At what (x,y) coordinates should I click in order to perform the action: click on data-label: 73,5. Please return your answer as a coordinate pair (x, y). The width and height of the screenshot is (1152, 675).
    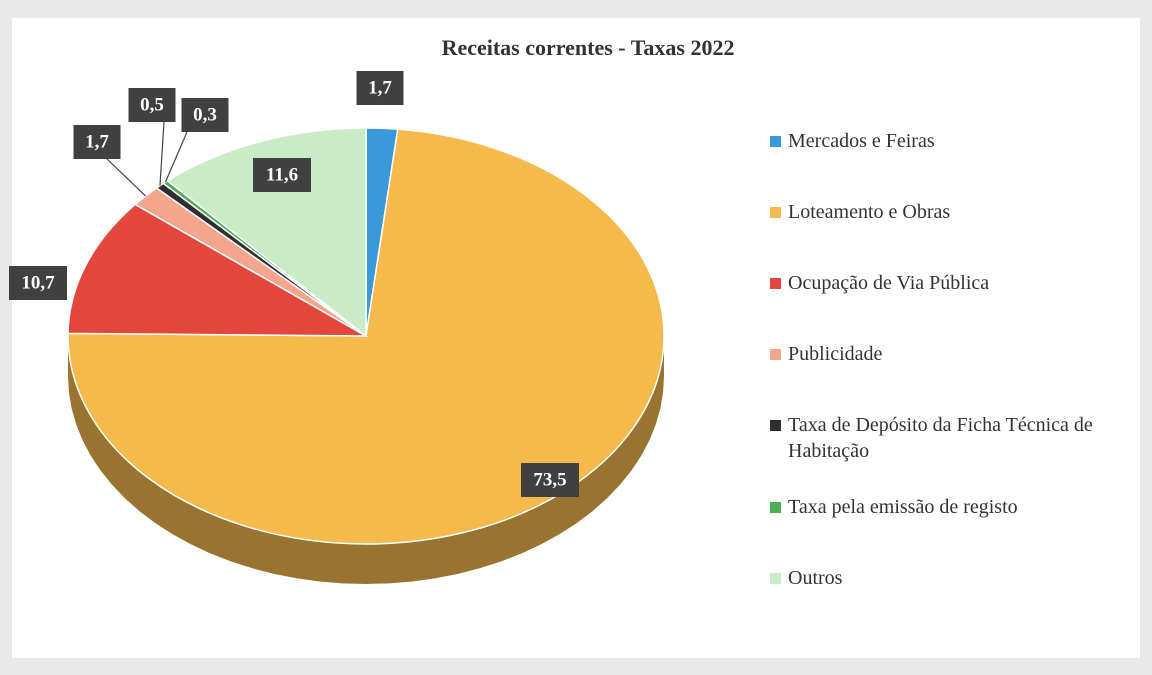
    Looking at the image, I should click on (549, 479).